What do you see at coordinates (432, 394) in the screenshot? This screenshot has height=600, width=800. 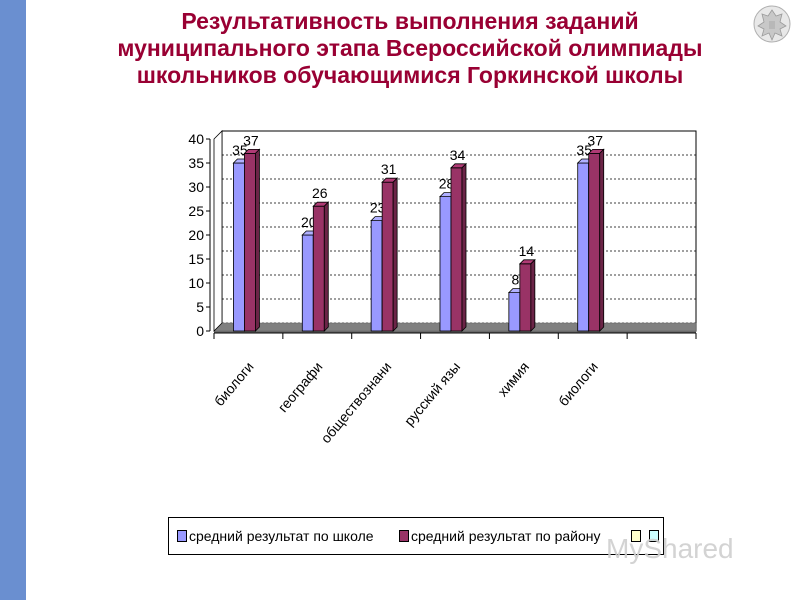 I see `category-label: русский язы` at bounding box center [432, 394].